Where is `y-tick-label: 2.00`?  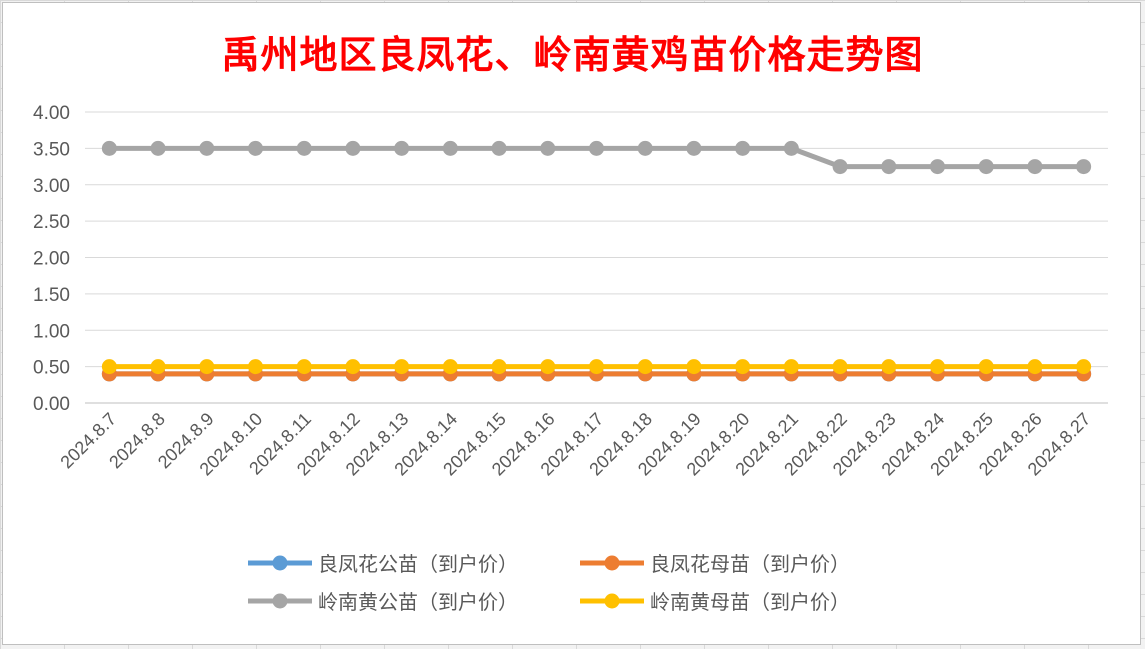
y-tick-label: 2.00 is located at coordinates (51, 259).